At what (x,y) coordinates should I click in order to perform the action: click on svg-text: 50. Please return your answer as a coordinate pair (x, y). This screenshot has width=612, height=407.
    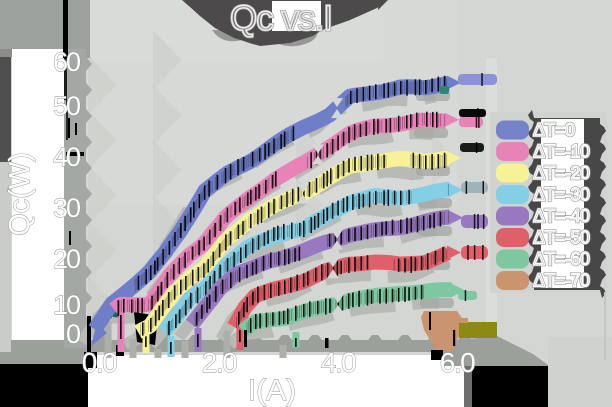
    Looking at the image, I should click on (66, 106).